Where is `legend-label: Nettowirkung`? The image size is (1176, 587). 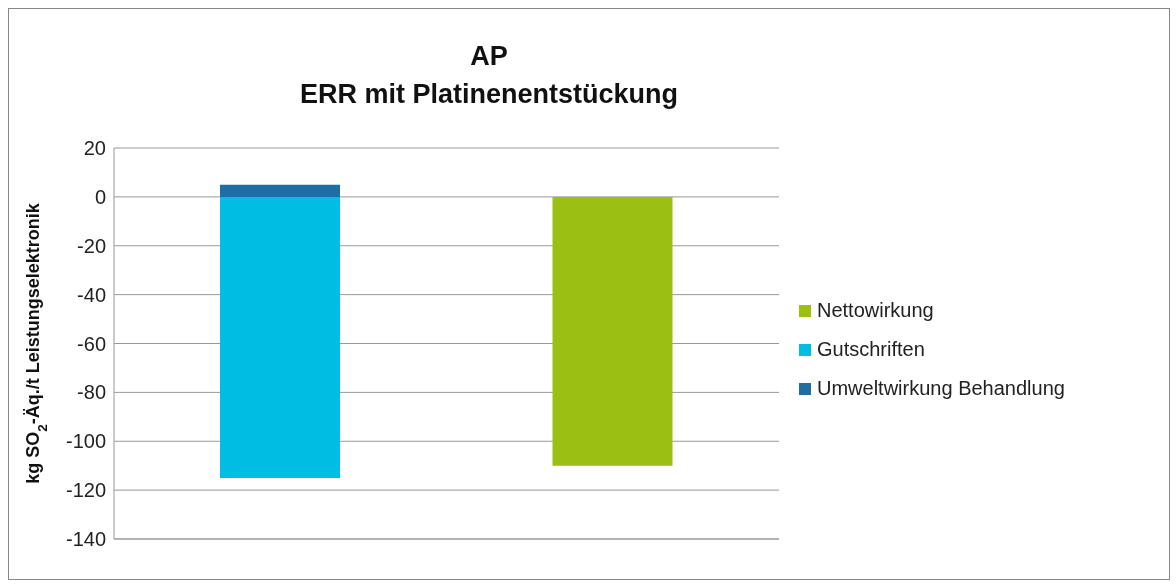 legend-label: Nettowirkung is located at coordinates (875, 310).